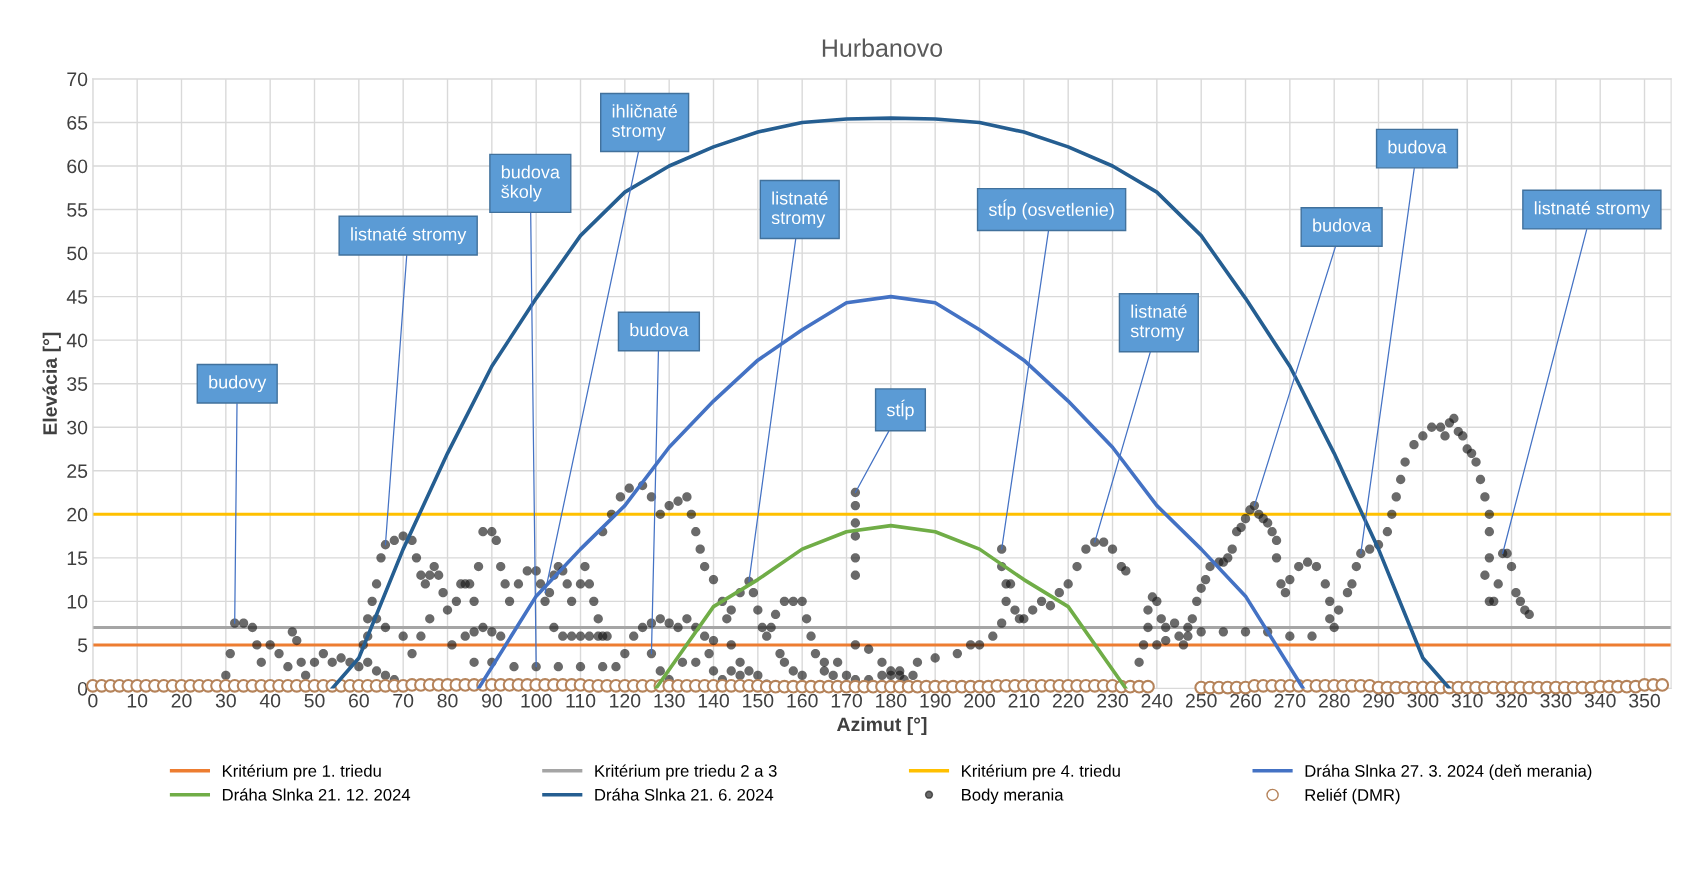  Describe the element at coordinates (51, 383) in the screenshot. I see `y-axis-title: Elevácia [°]` at that location.